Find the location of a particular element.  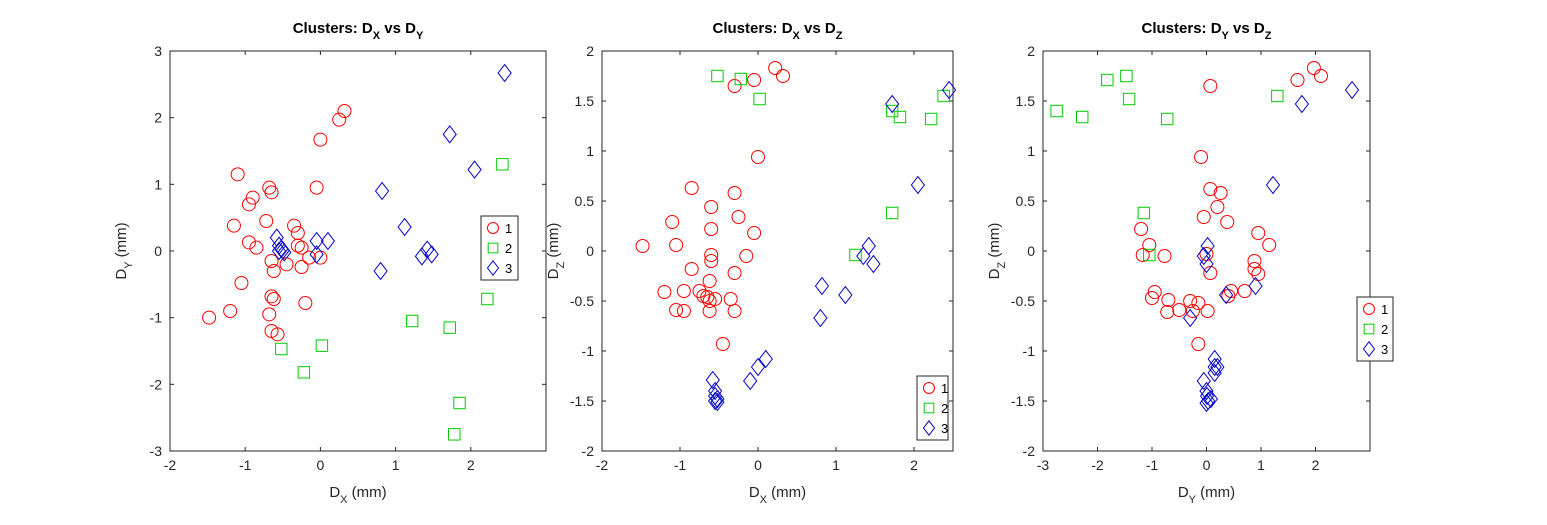

y-tick-label: 1.5 is located at coordinates (1026, 101).